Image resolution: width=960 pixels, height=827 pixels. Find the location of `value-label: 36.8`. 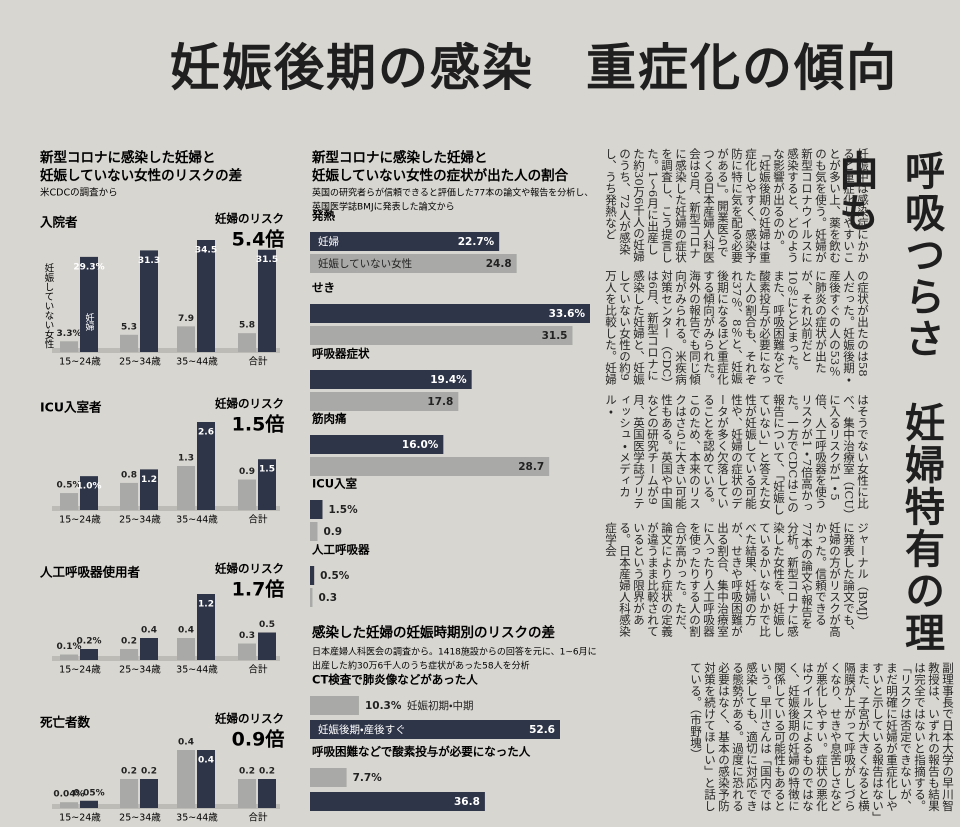

value-label: 36.8 is located at coordinates (467, 802).